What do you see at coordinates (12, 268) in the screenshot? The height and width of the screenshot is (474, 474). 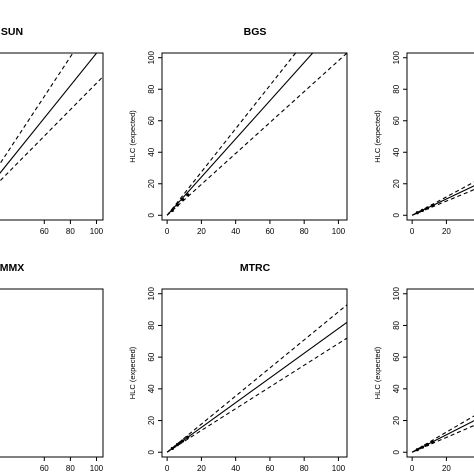 I see `panel-title: MMX` at bounding box center [12, 268].